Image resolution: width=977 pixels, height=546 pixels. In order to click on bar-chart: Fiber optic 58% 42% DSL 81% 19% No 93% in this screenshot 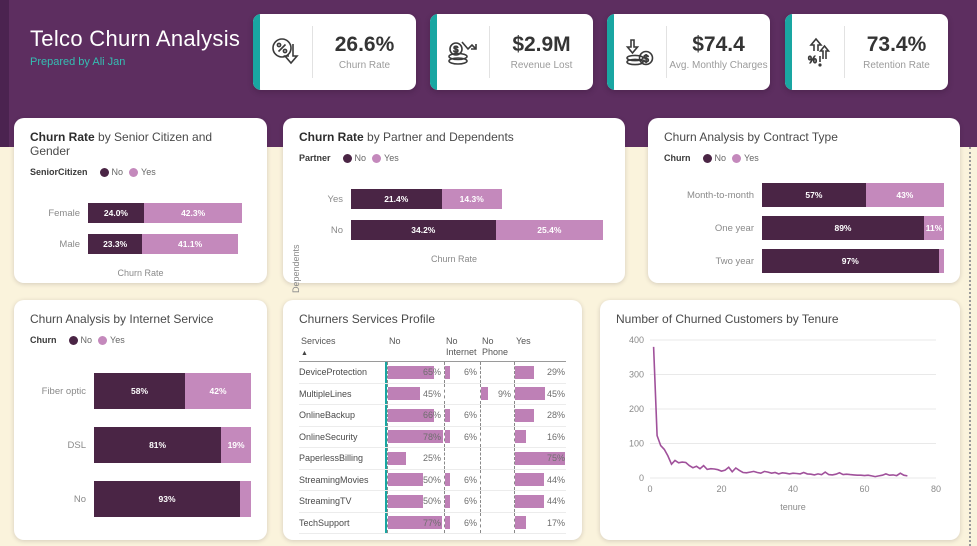, I will do `click(140, 445)`.